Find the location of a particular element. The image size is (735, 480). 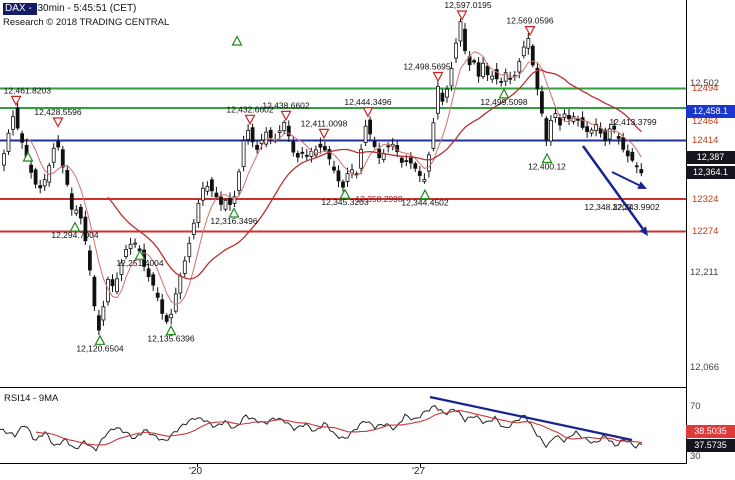

price-axis-line is located at coordinates (686, 232).